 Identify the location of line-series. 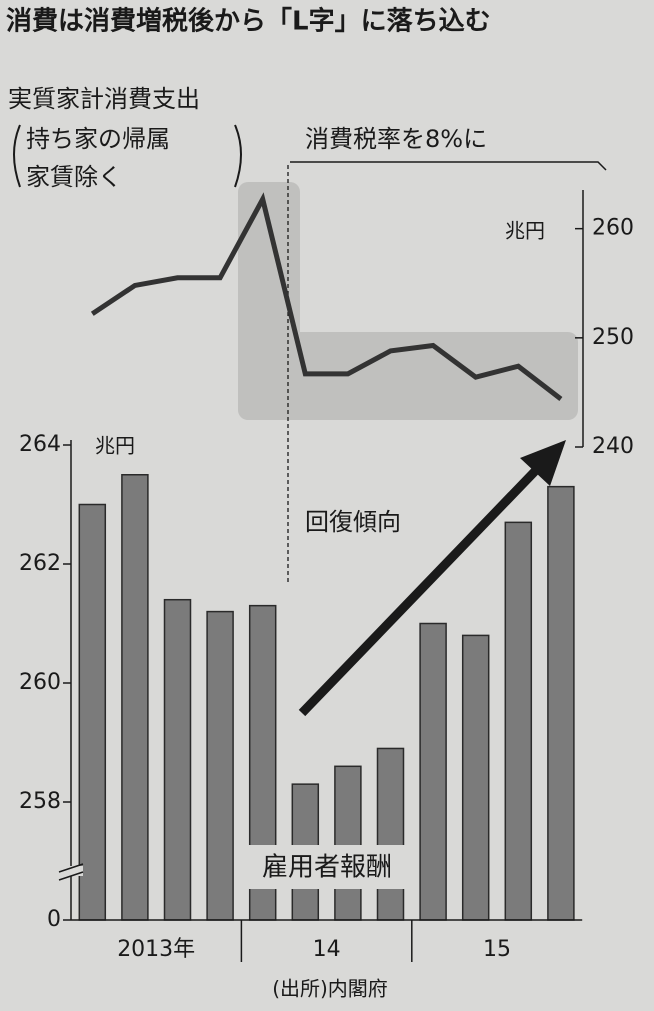
(326, 296).